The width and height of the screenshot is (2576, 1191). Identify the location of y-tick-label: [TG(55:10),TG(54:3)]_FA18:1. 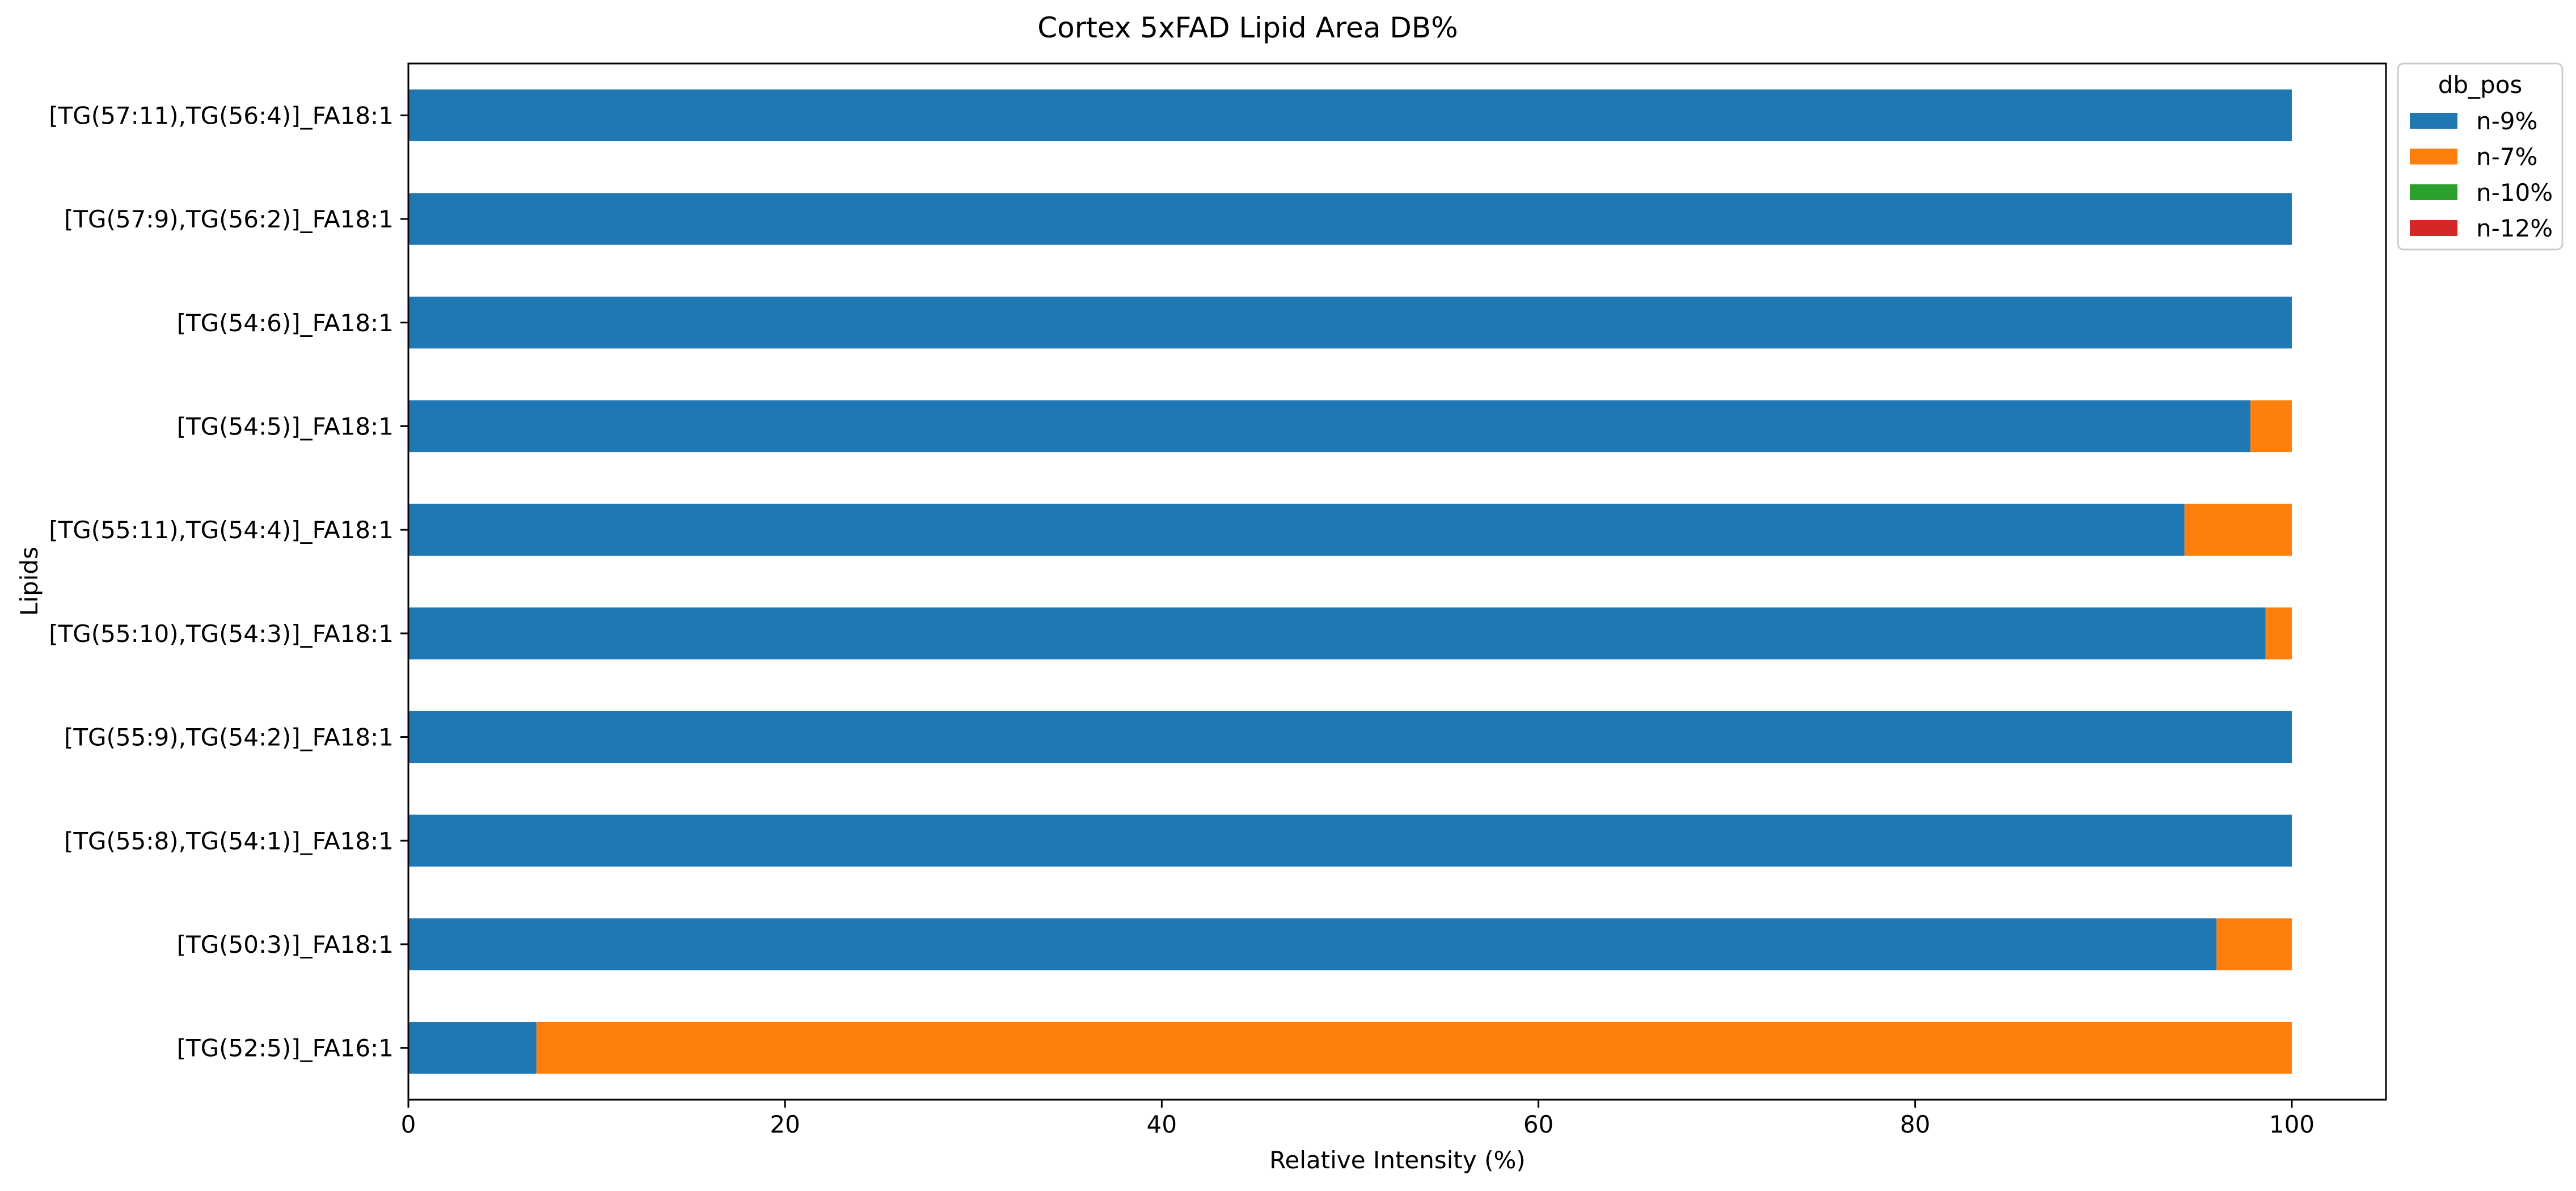
(221, 634).